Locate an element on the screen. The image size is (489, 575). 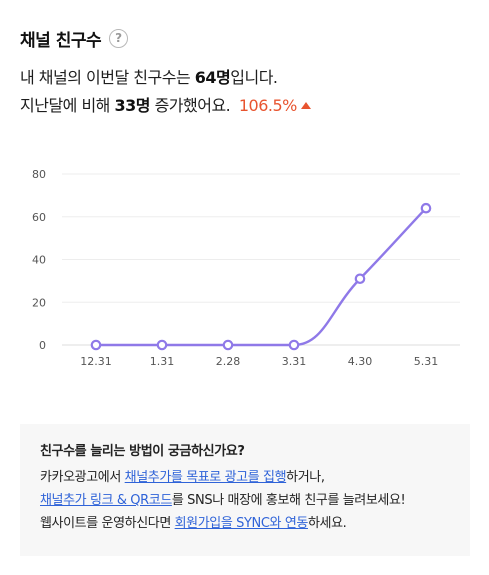
section-header: 채널 친구수 ? is located at coordinates (74, 38).